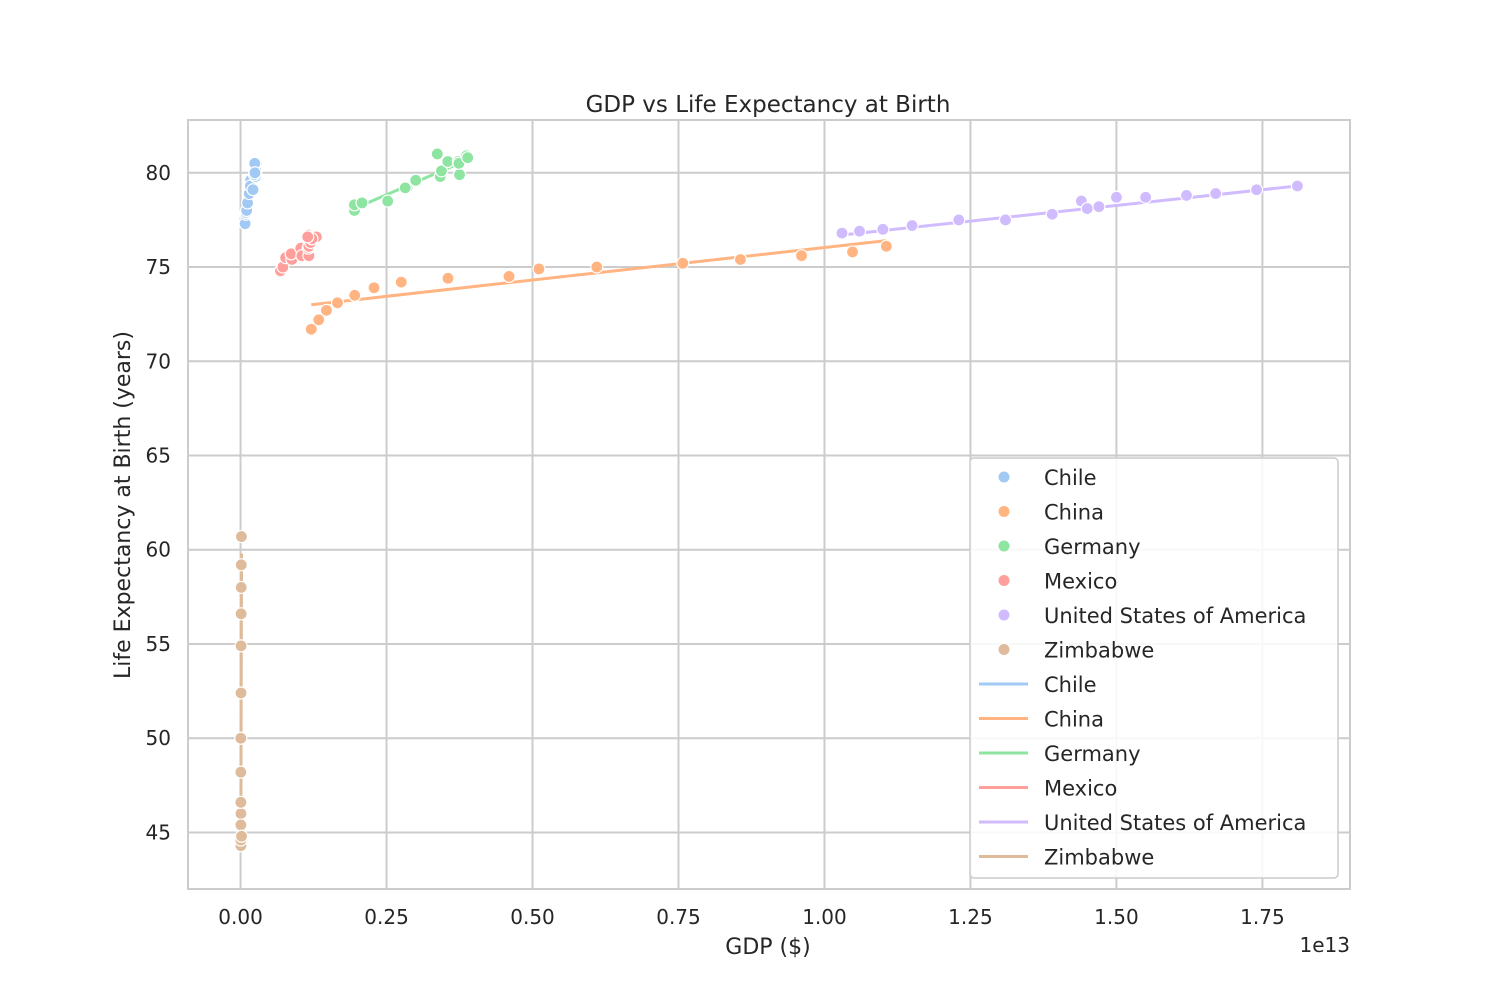  What do you see at coordinates (1080, 582) in the screenshot?
I see `legend-label-mexico: Mexico` at bounding box center [1080, 582].